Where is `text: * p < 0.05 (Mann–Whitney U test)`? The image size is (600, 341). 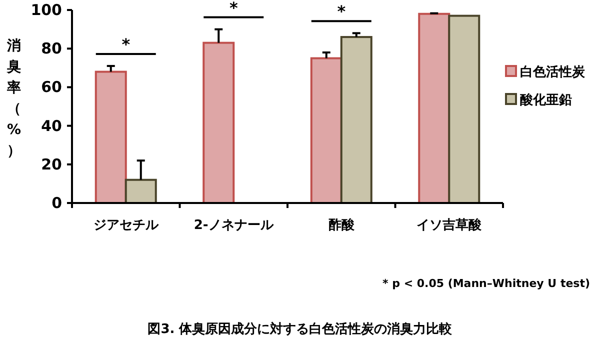 text: * p < 0.05 (Mann–Whitney U test) is located at coordinates (486, 283).